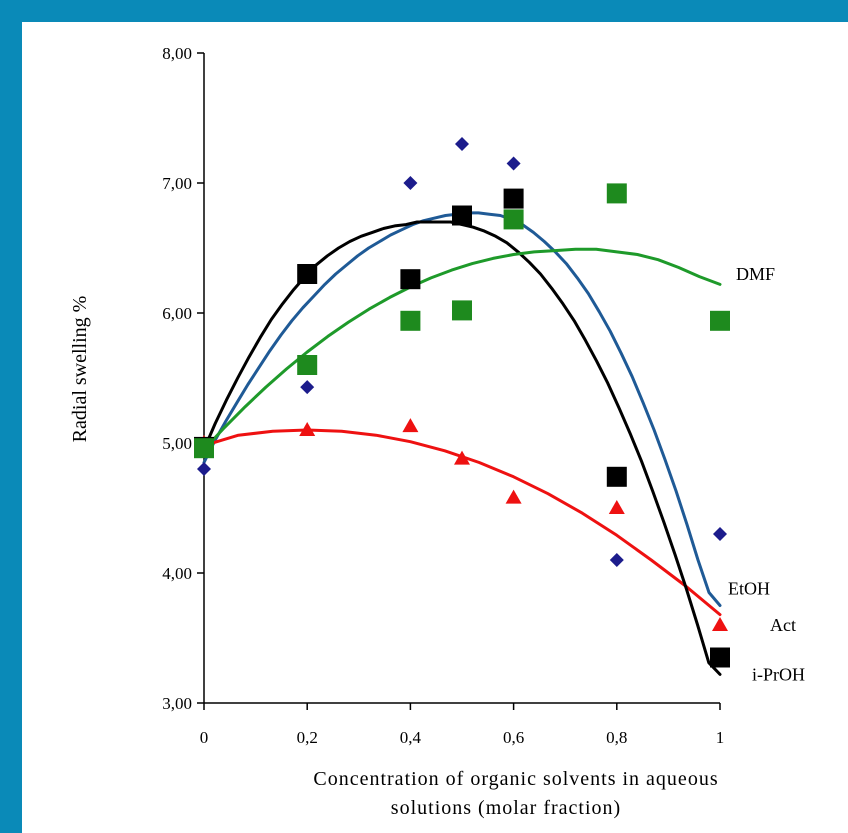  What do you see at coordinates (177, 573) in the screenshot?
I see `y-tick-label: 4,00` at bounding box center [177, 573].